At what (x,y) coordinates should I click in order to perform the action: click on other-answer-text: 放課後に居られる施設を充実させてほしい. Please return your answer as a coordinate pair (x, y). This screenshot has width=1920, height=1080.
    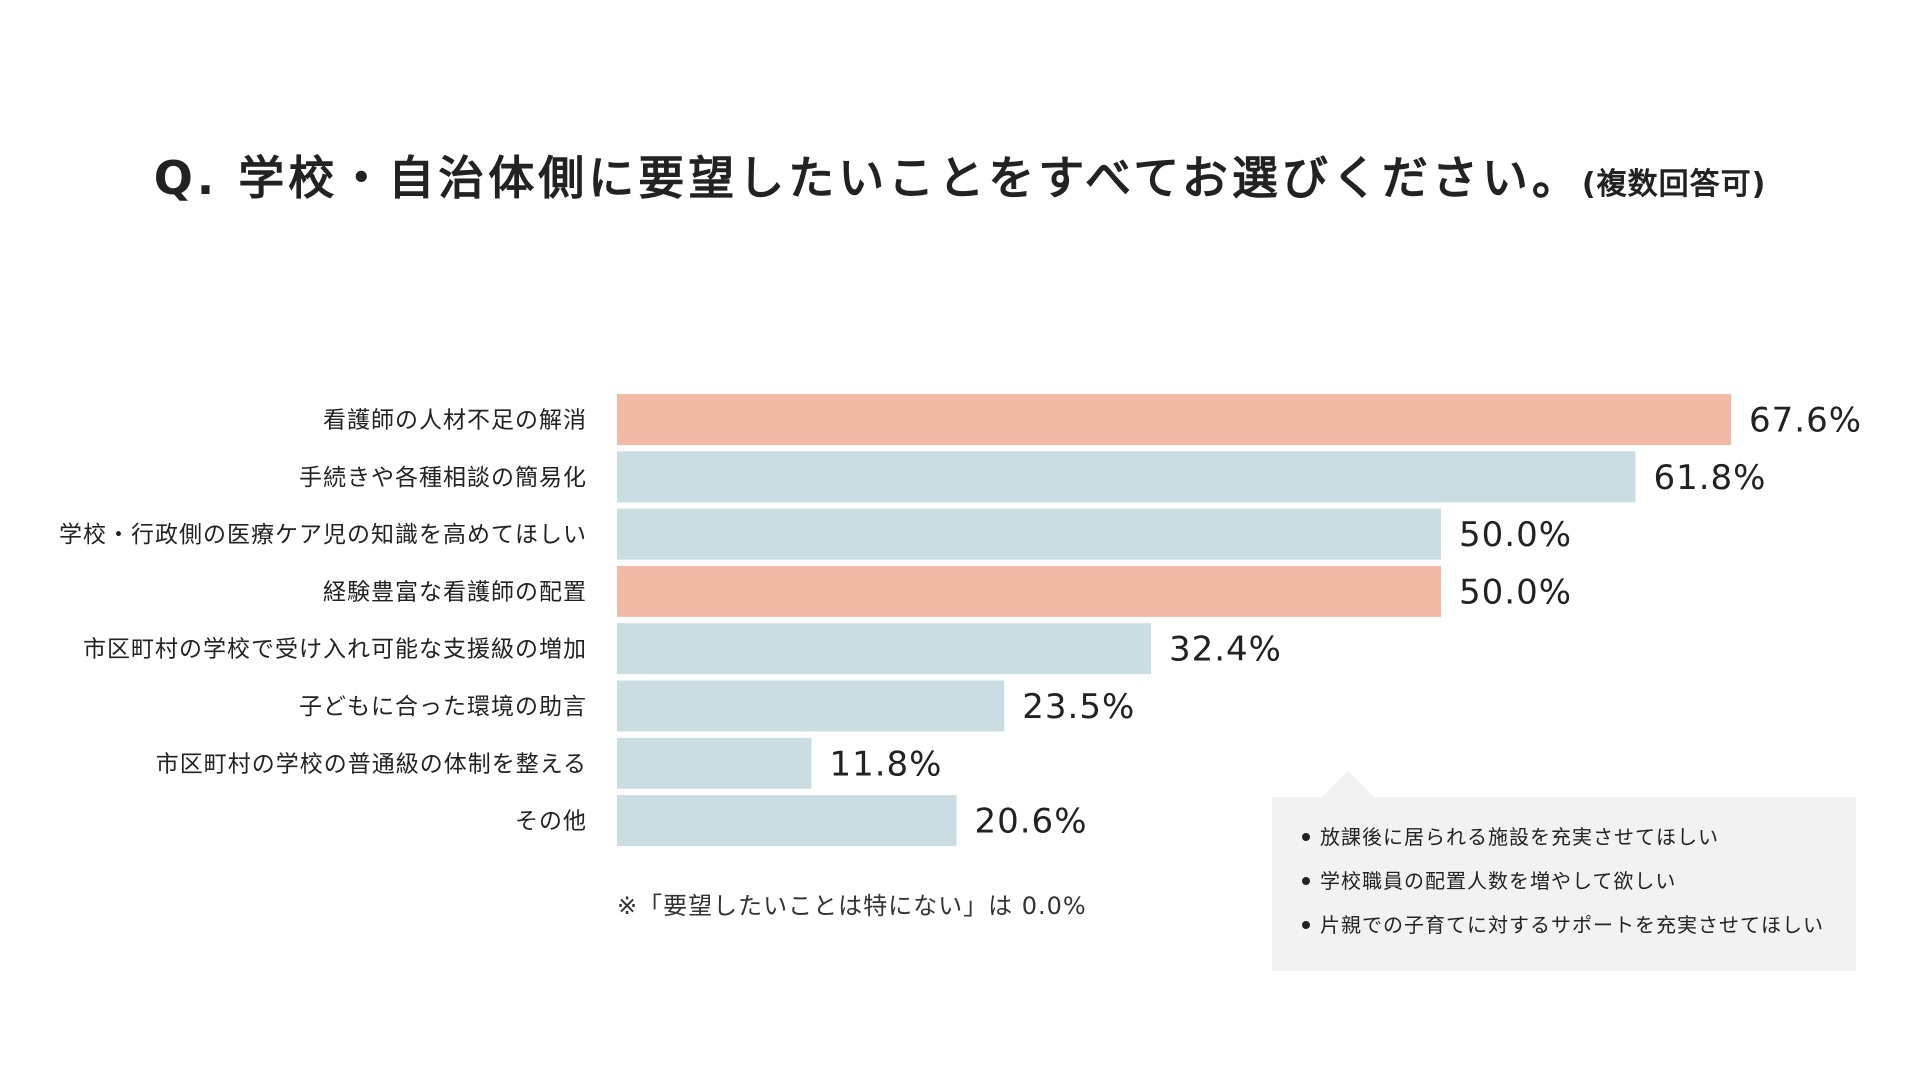
    Looking at the image, I should click on (1519, 837).